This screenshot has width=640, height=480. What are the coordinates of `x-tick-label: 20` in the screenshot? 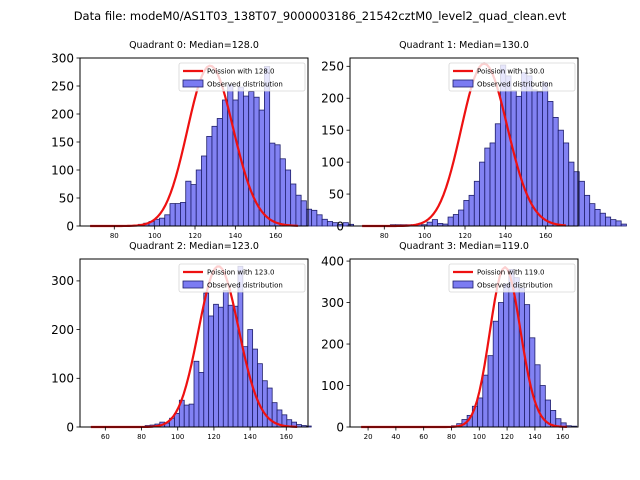 It's located at (368, 437).